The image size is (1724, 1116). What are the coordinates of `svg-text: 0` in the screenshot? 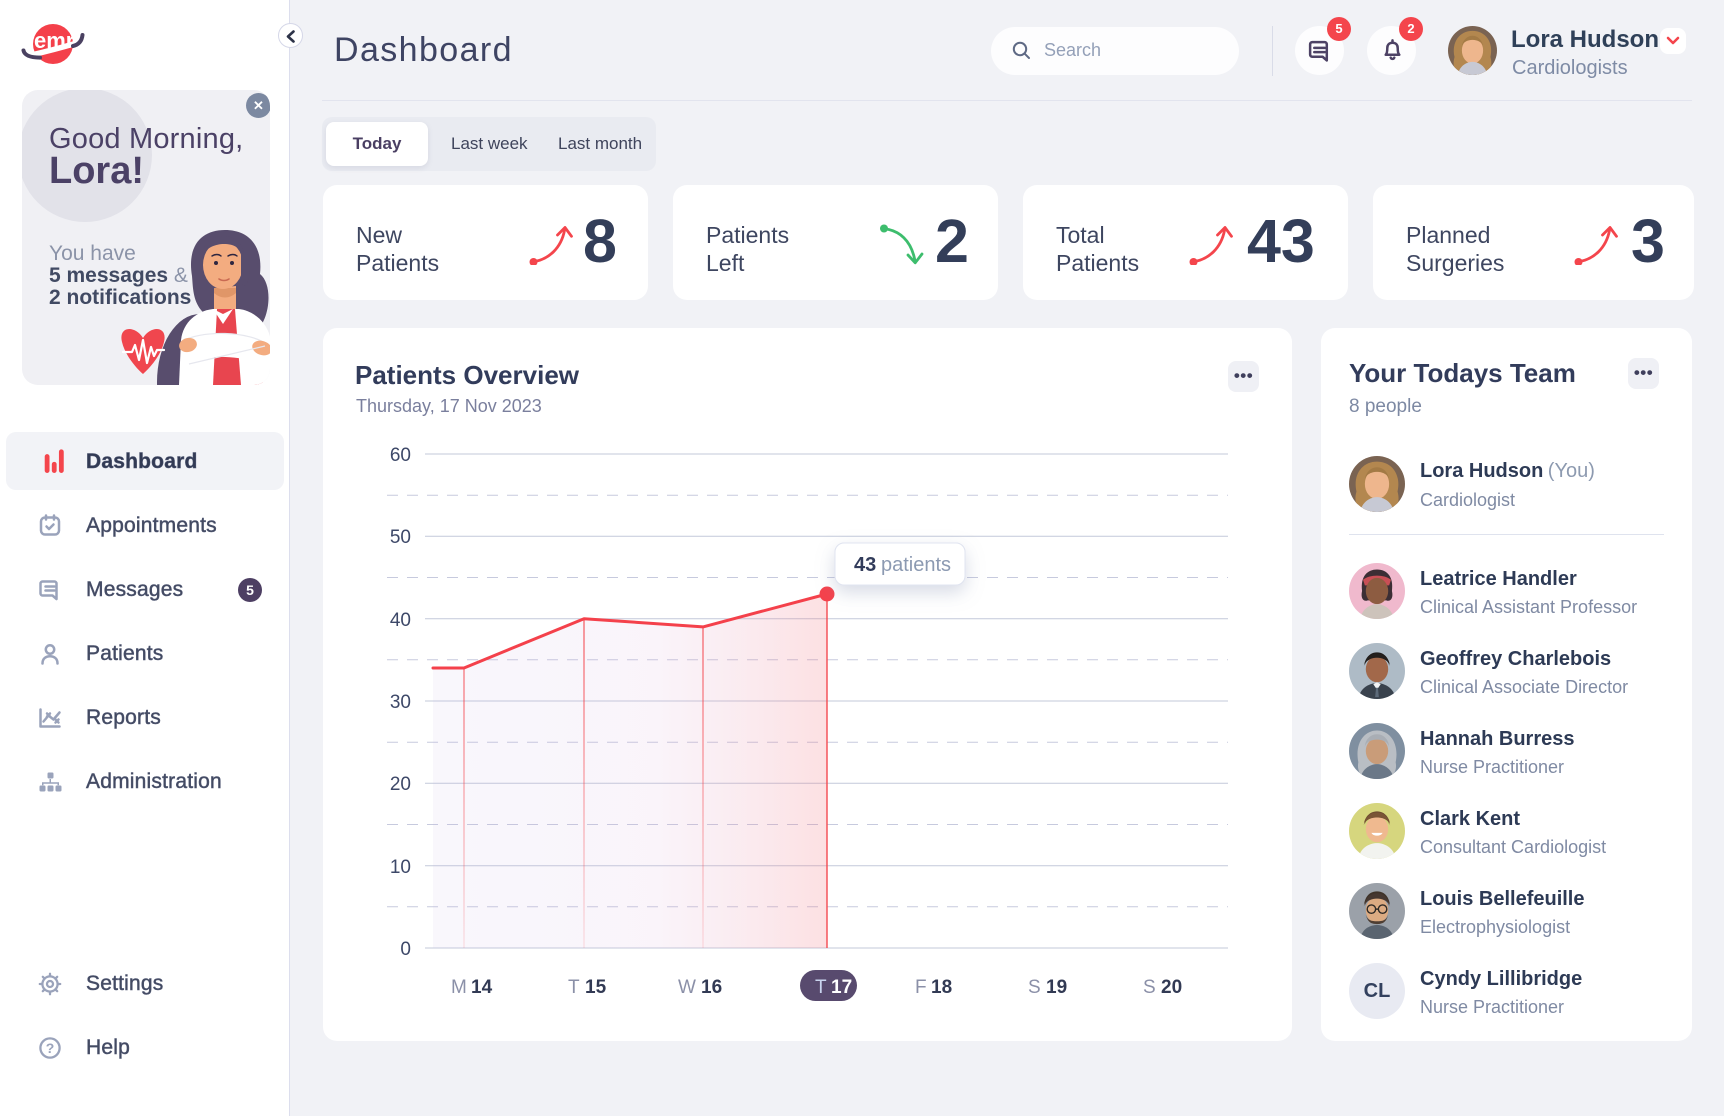 It's located at (405, 949).